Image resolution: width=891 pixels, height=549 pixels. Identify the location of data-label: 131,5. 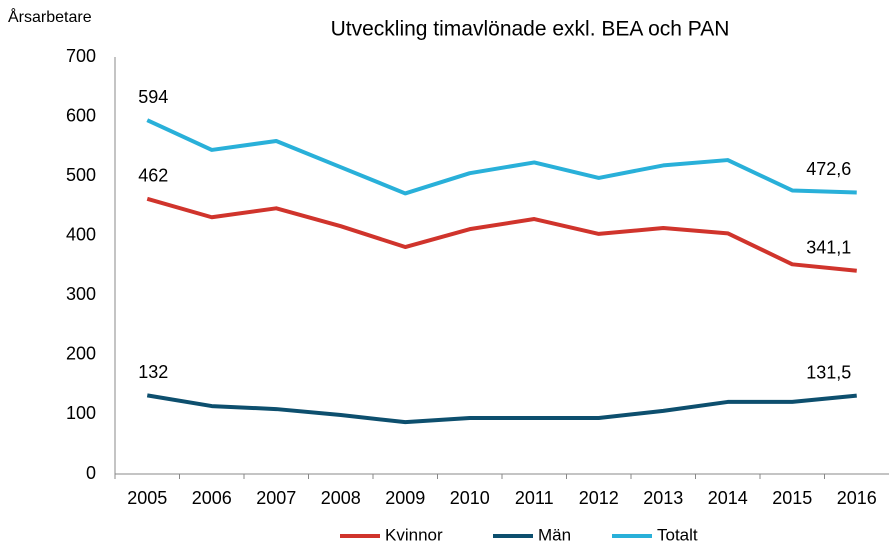
(828, 372).